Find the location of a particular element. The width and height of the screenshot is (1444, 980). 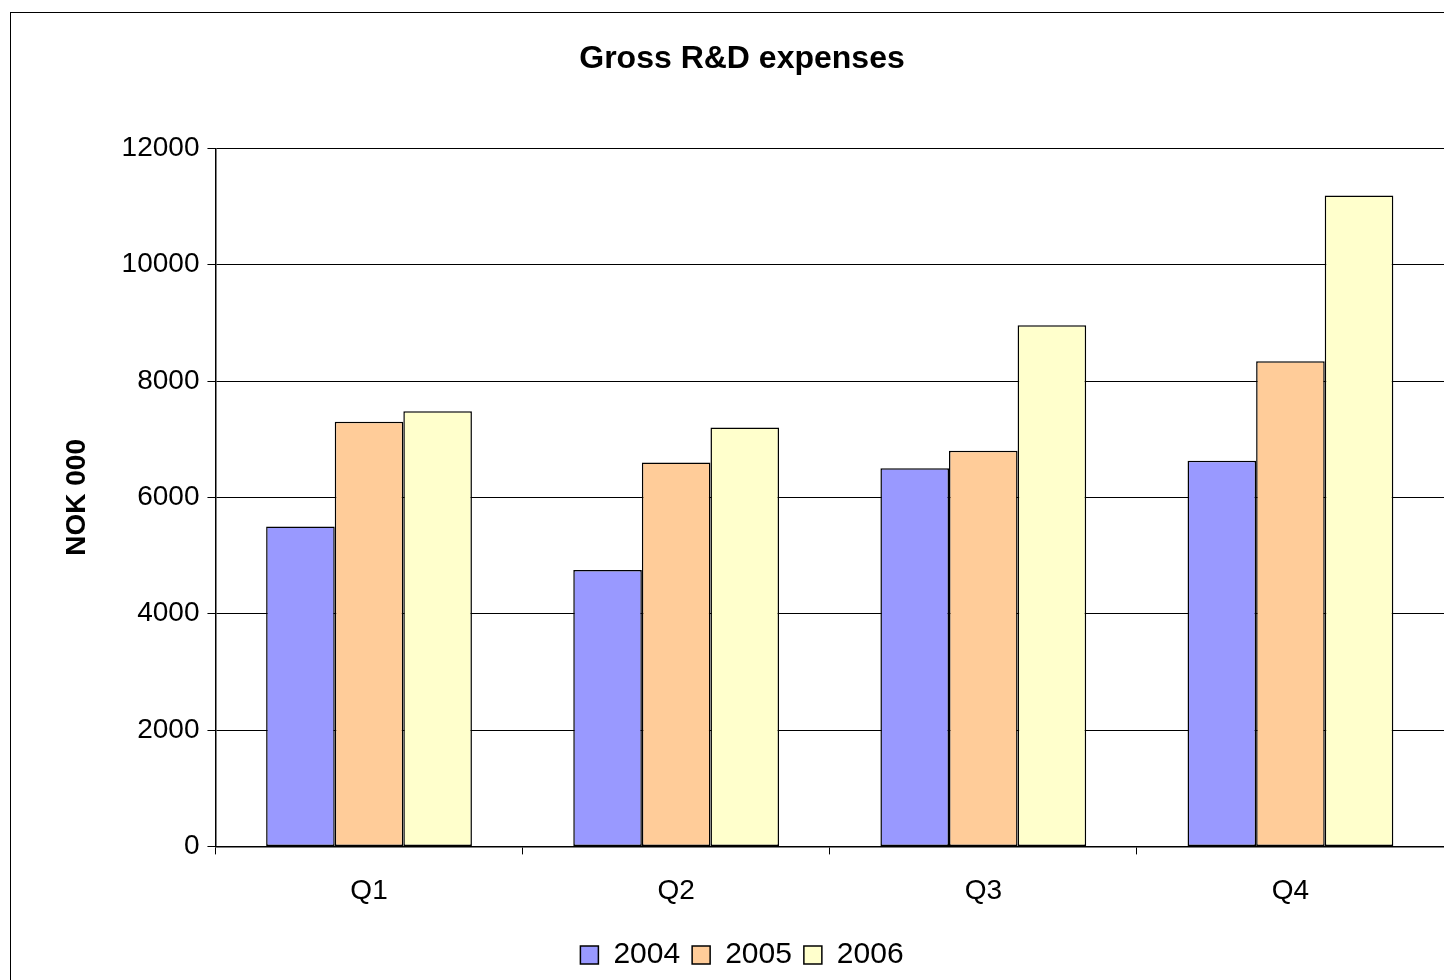

x-tick-label: Q1 is located at coordinates (369, 889).